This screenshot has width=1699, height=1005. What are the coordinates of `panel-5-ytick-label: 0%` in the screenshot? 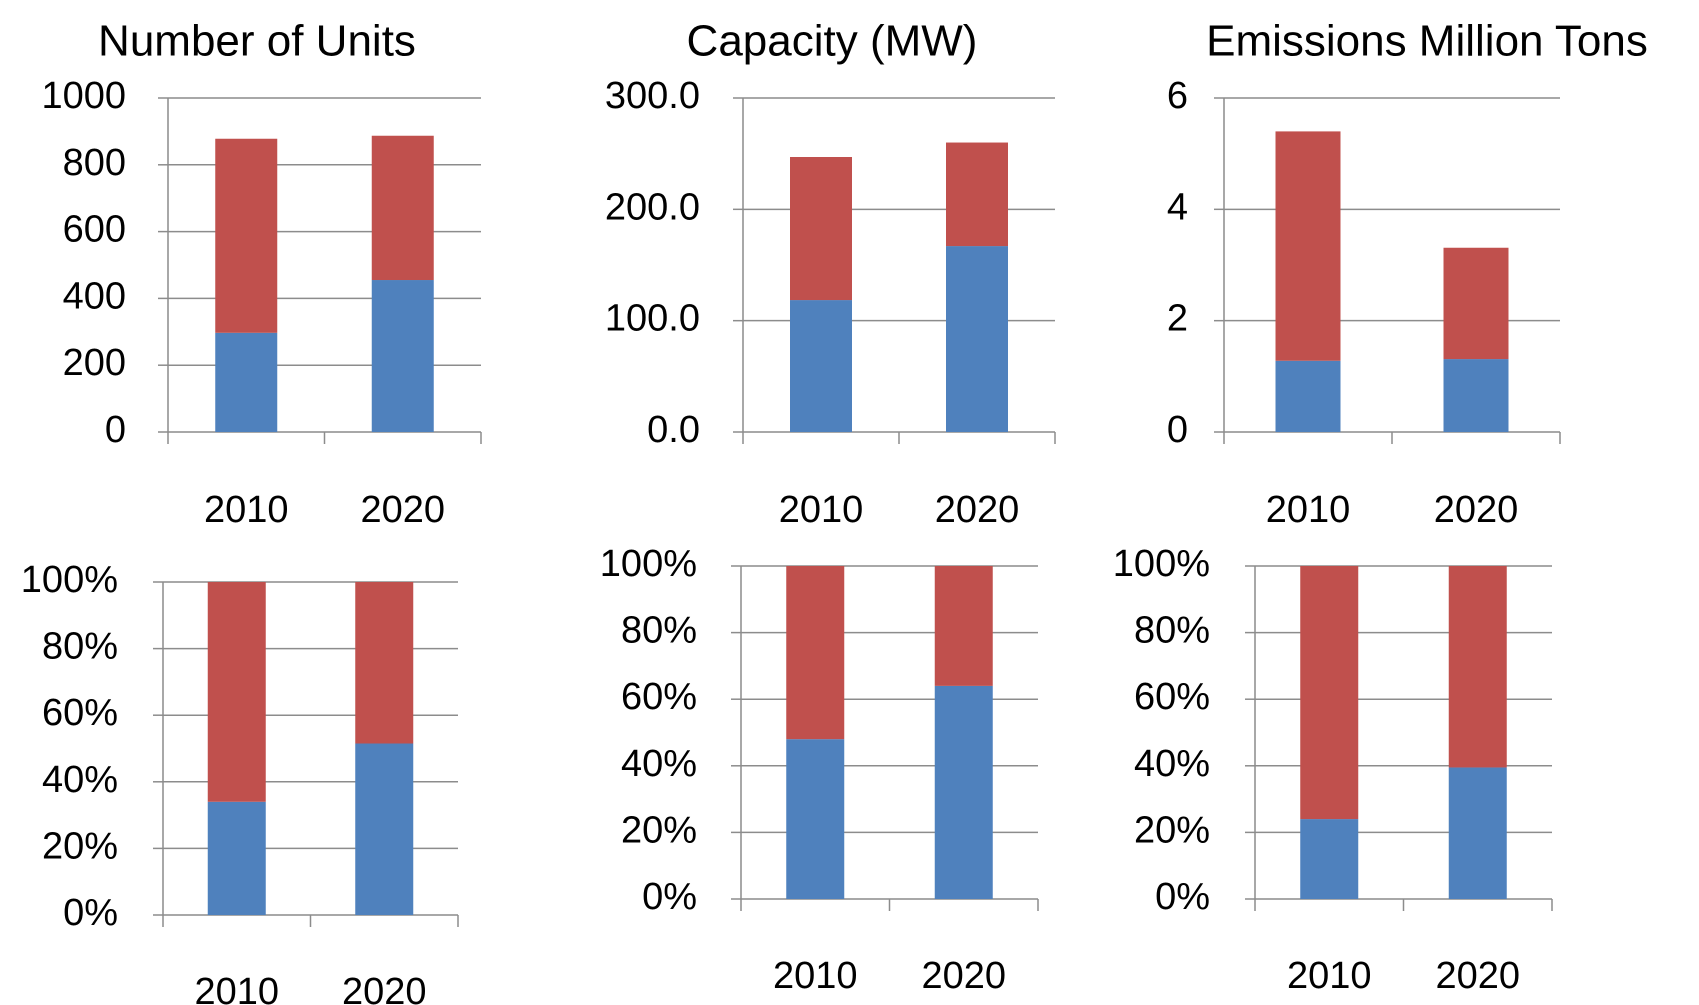 It's located at (669, 897).